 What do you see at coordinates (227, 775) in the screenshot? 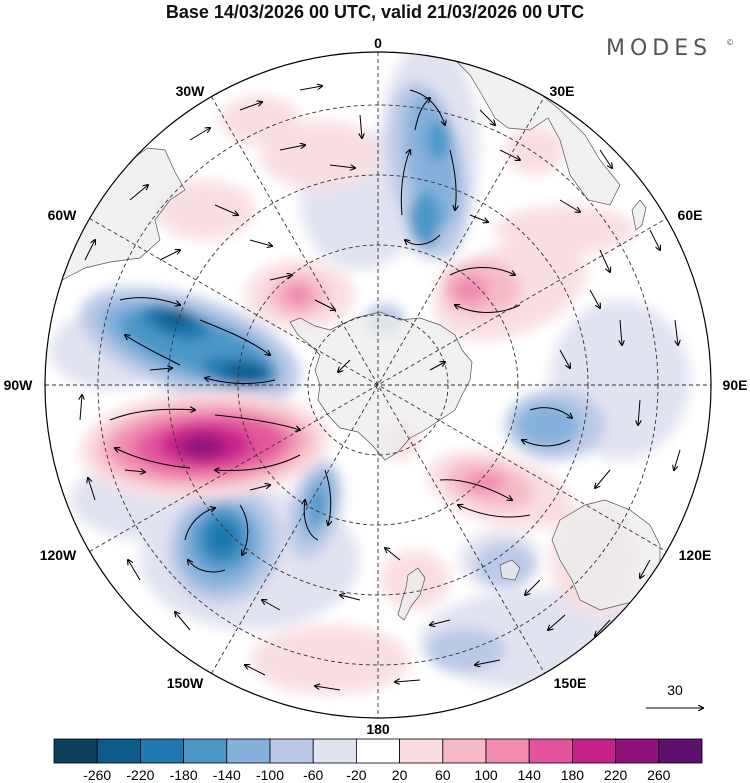
I see `colorbar-tick-label: -140` at bounding box center [227, 775].